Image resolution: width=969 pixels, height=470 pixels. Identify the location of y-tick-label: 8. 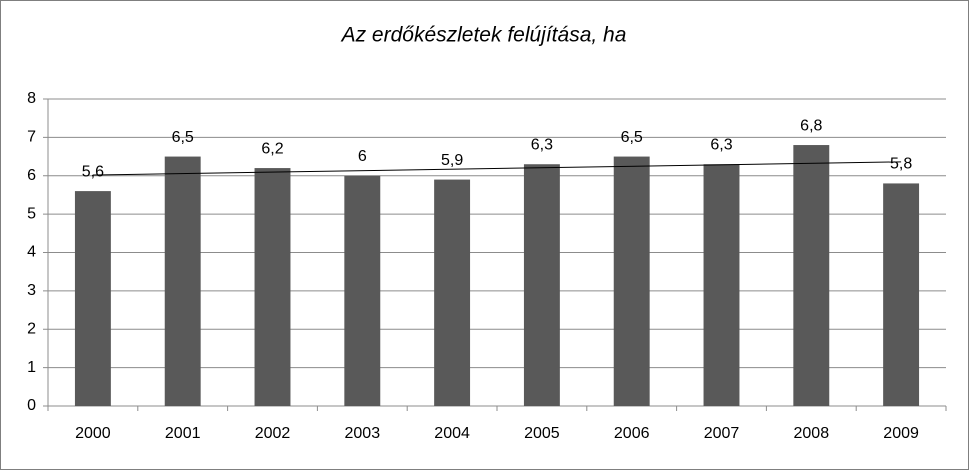
(31, 98).